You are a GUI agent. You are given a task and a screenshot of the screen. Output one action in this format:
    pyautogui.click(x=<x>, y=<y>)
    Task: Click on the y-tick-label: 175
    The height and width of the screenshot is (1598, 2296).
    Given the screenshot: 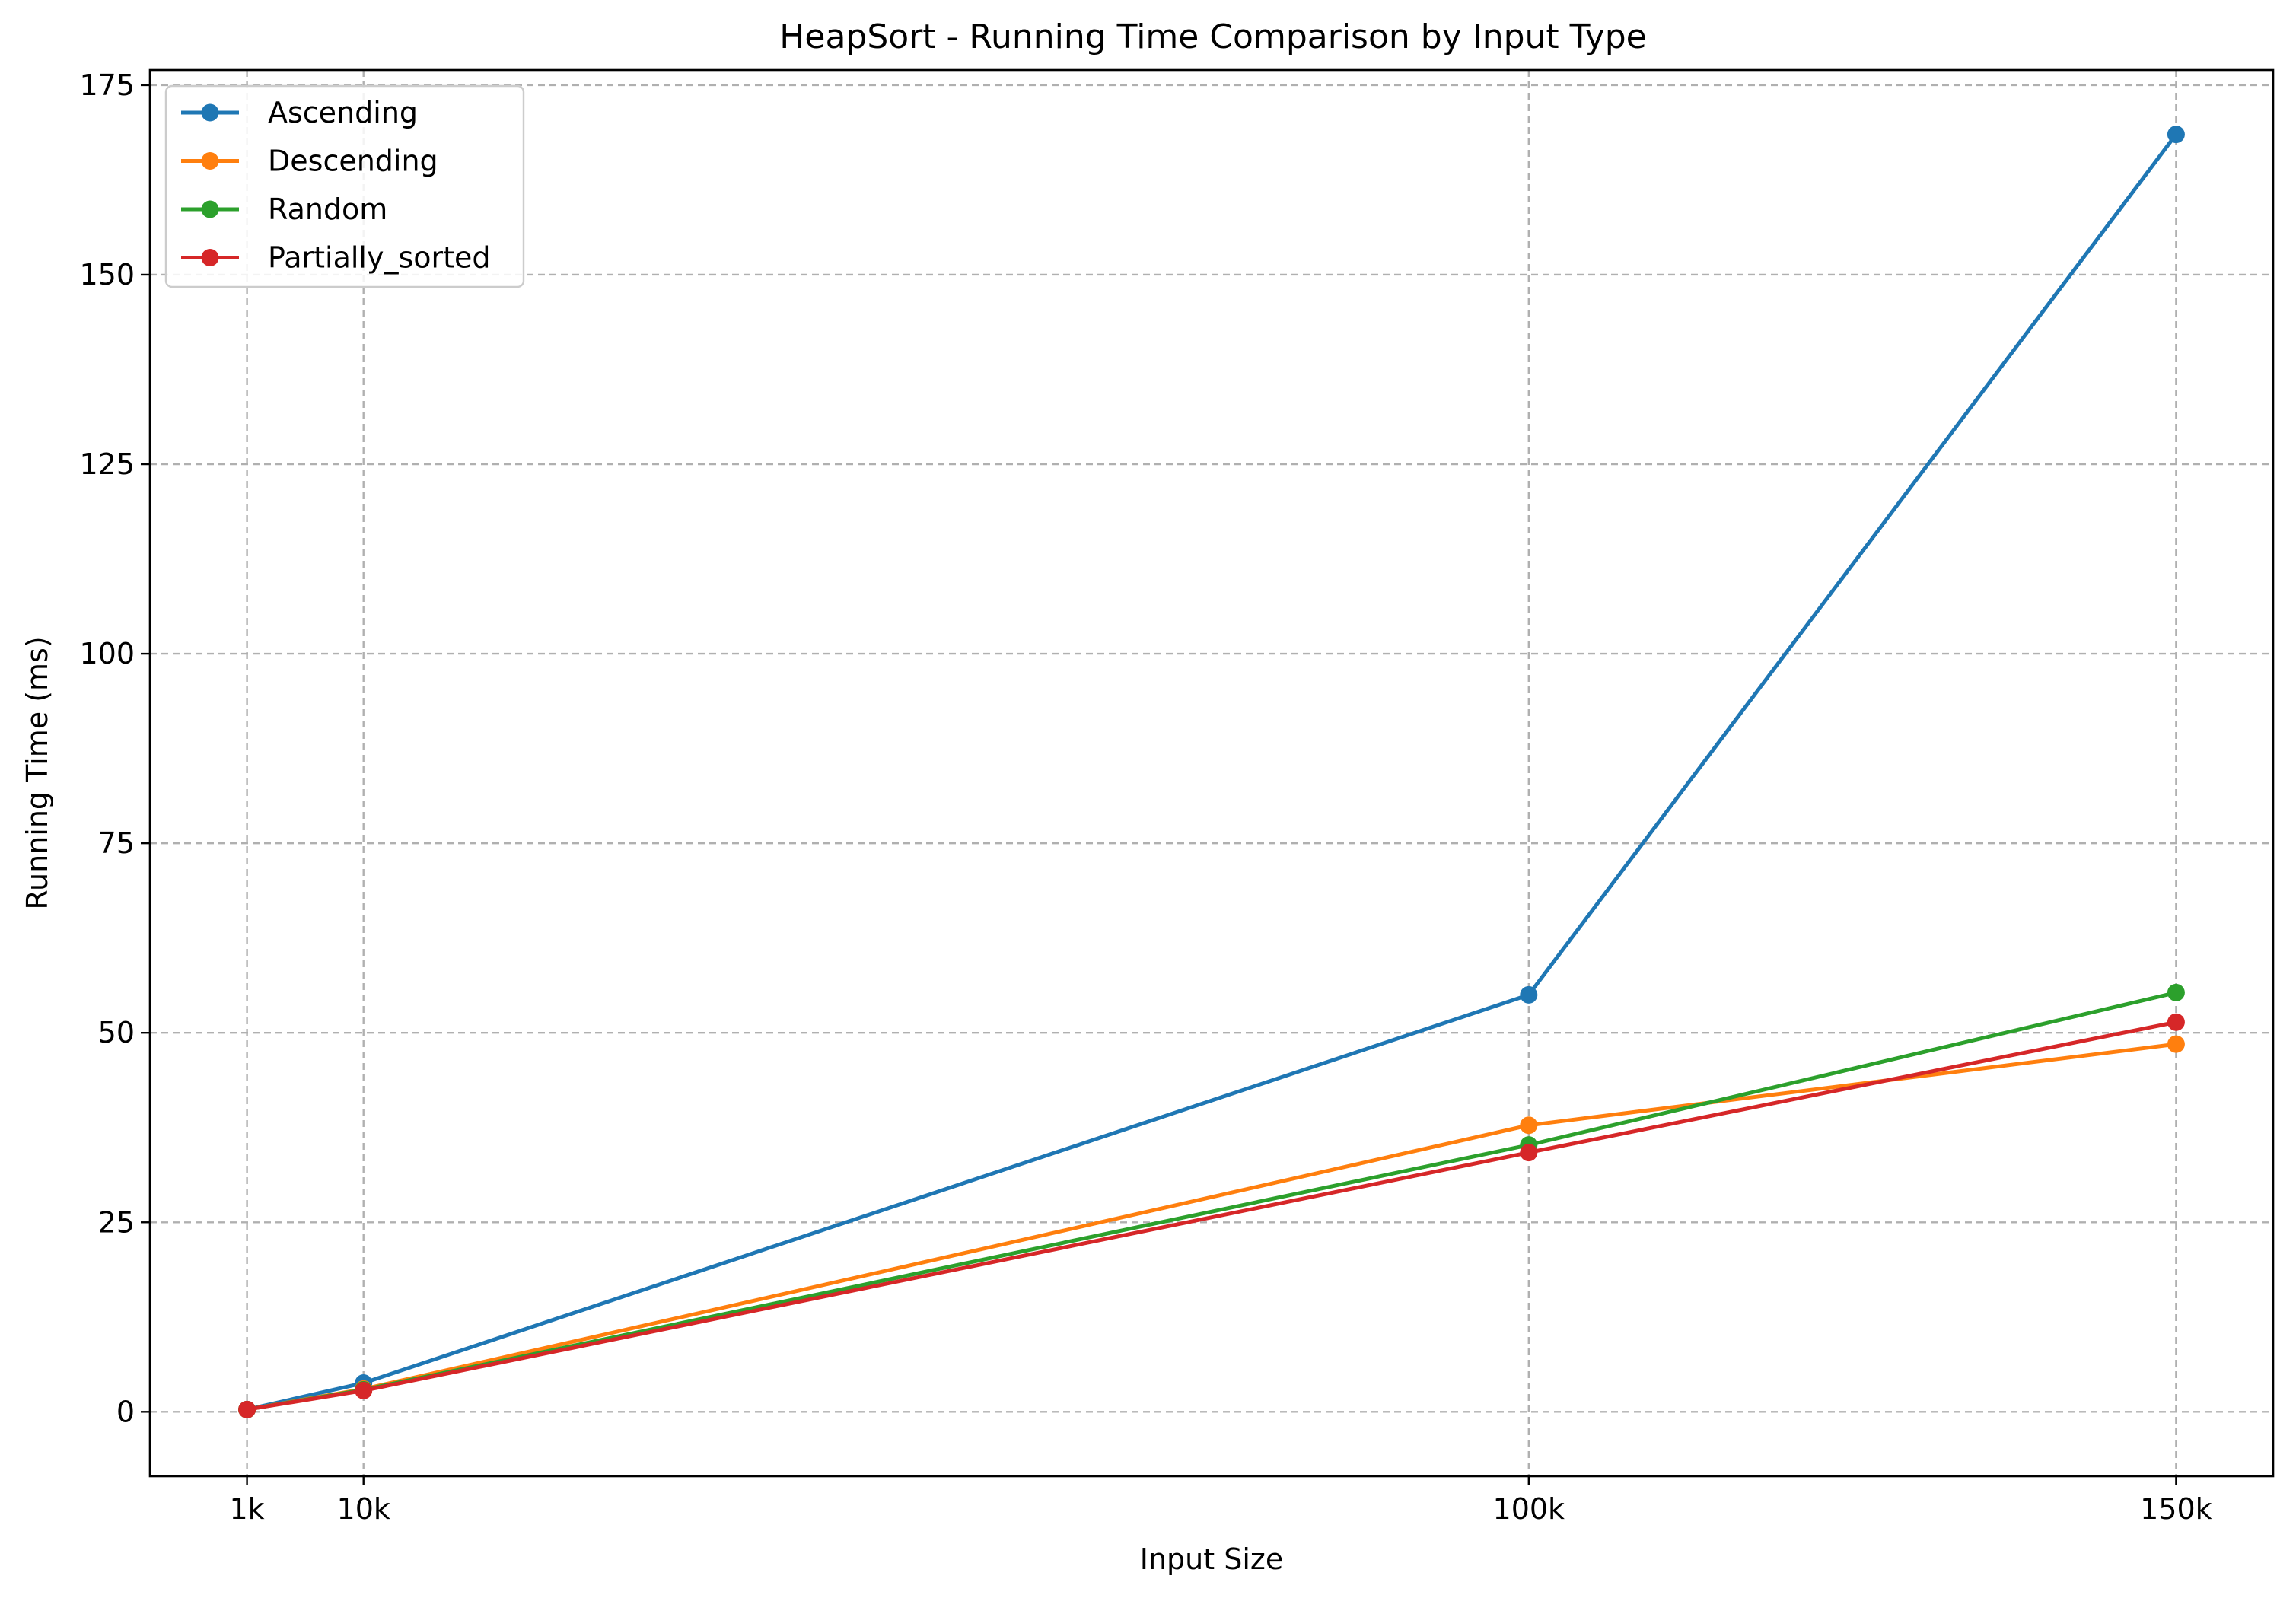 What is the action you would take?
    pyautogui.click(x=107, y=85)
    